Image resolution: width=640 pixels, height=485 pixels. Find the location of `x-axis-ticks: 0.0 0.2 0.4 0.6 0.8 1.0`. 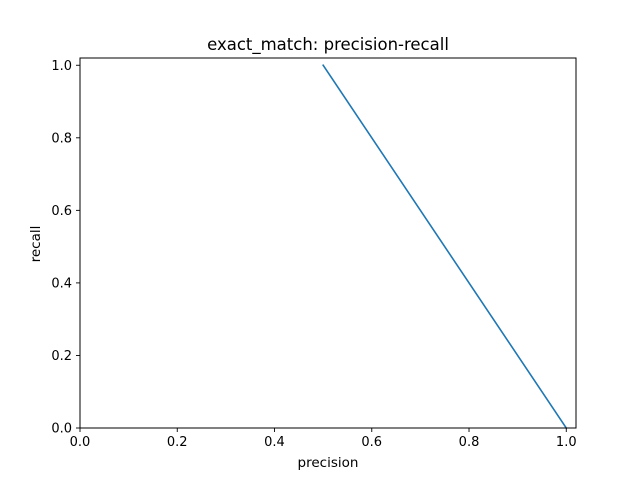

x-axis-ticks: 0.0 0.2 0.4 0.6 0.8 1.0 is located at coordinates (323, 439).